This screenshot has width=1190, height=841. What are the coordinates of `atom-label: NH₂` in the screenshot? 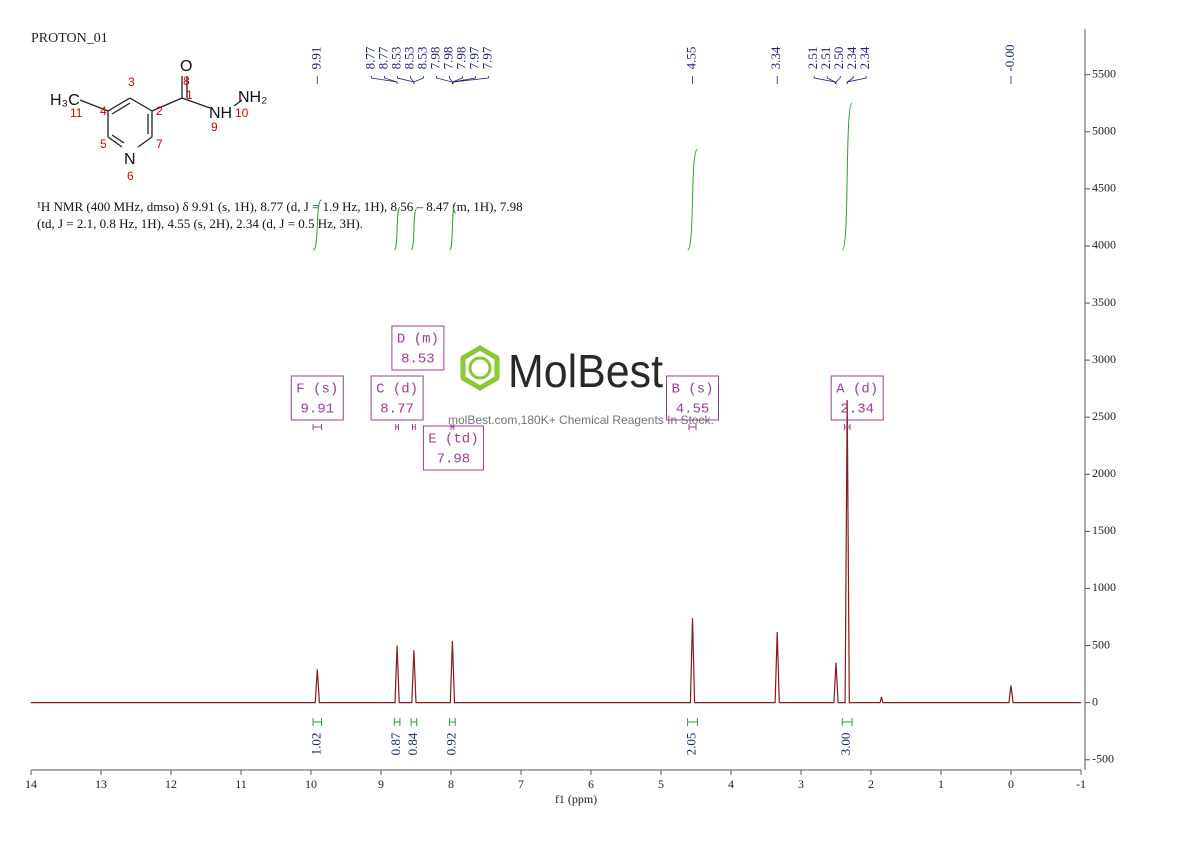 It's located at (252, 97).